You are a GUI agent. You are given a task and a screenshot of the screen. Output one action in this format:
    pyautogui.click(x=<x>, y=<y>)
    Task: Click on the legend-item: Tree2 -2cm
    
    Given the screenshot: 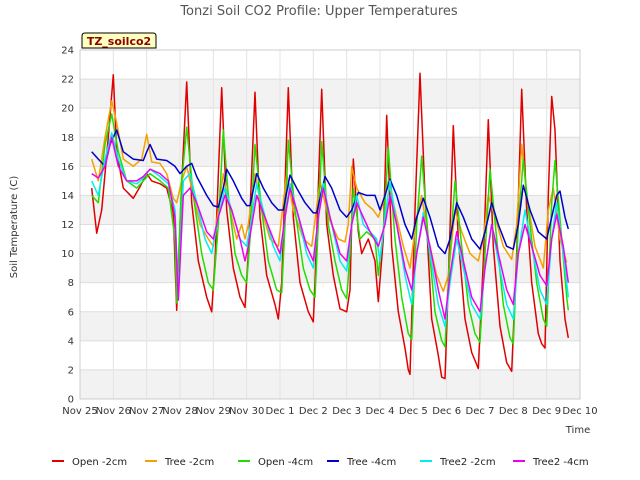 What is the action you would take?
    pyautogui.click(x=458, y=462)
    